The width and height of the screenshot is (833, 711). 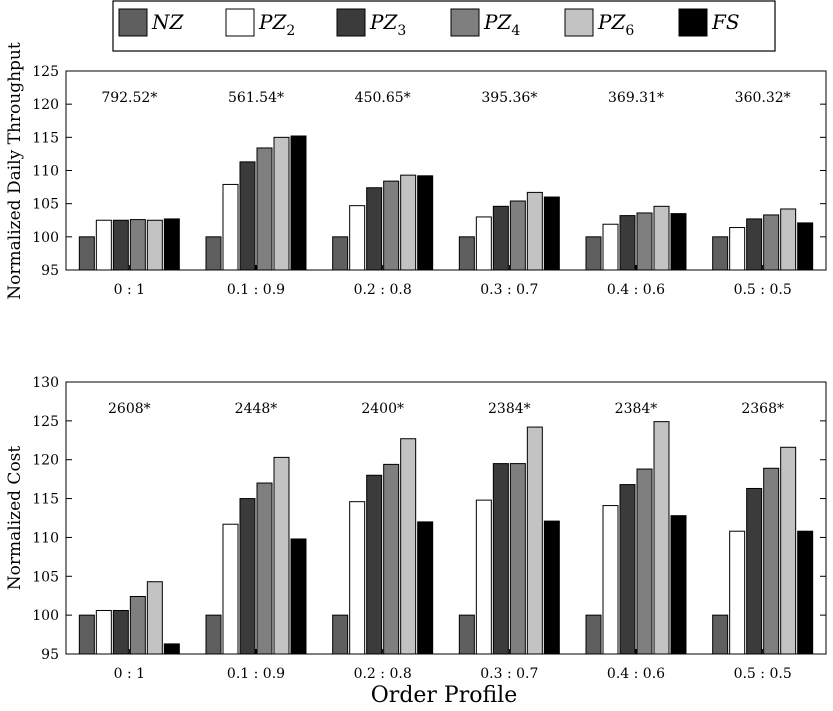 What do you see at coordinates (45, 105) in the screenshot?
I see `throughput-y-tick-label: 120` at bounding box center [45, 105].